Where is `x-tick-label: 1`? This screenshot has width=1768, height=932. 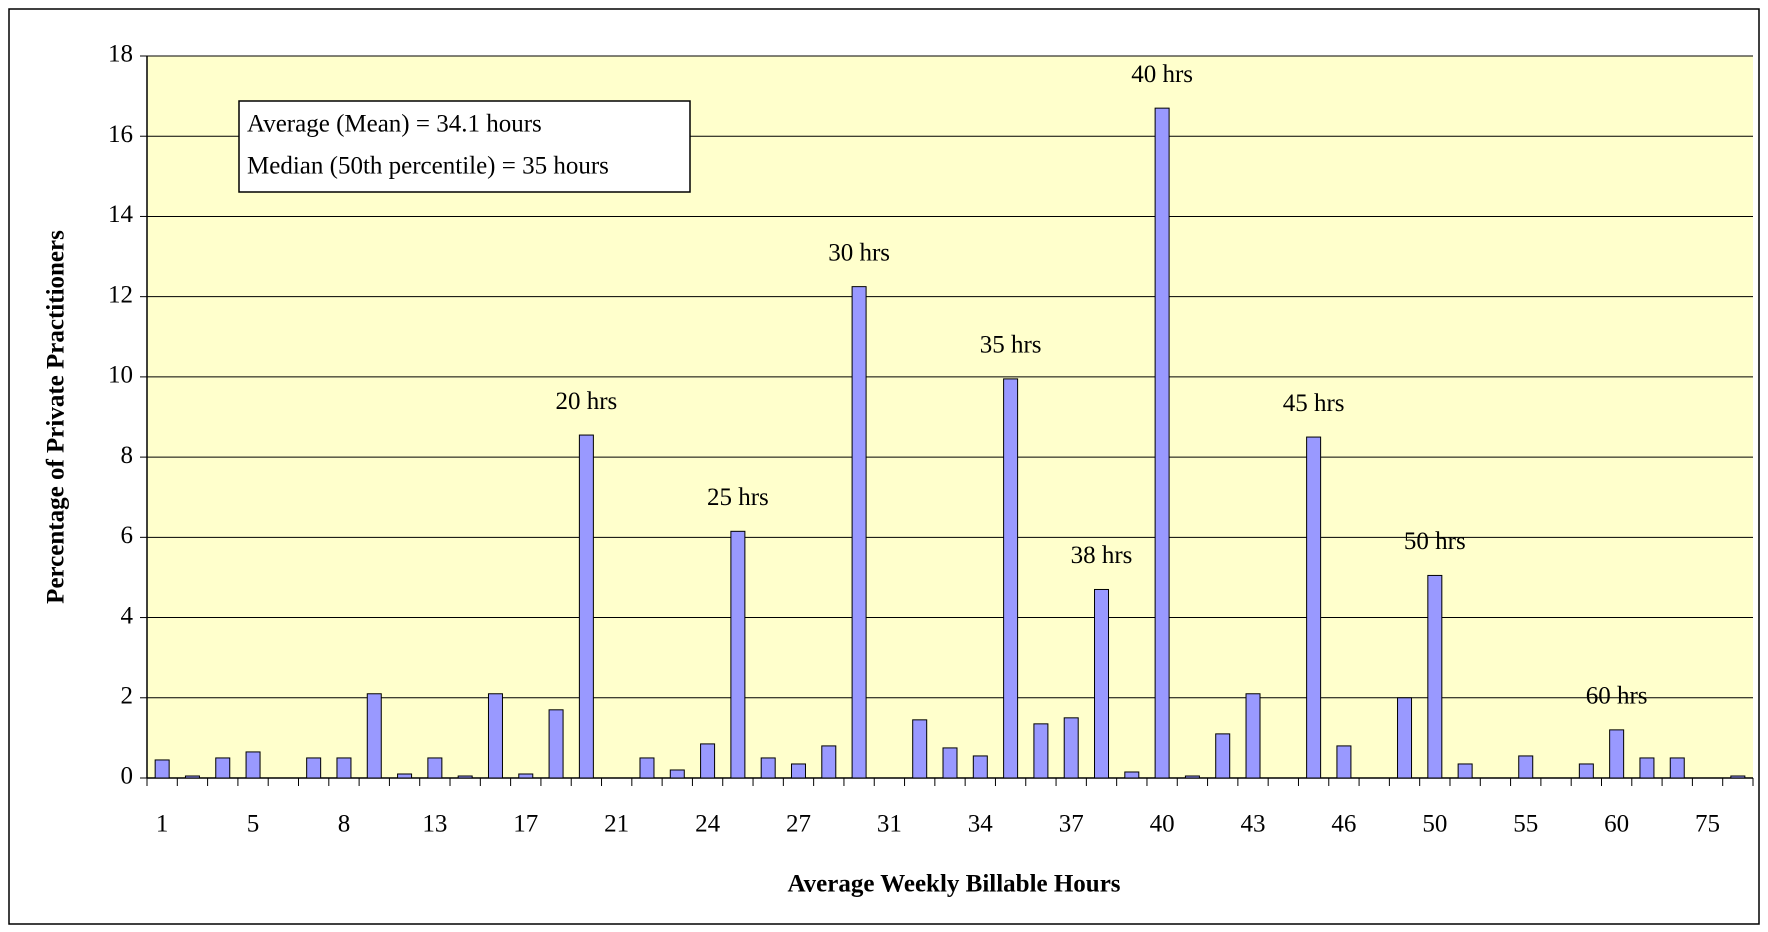
x-tick-label: 1 is located at coordinates (162, 824).